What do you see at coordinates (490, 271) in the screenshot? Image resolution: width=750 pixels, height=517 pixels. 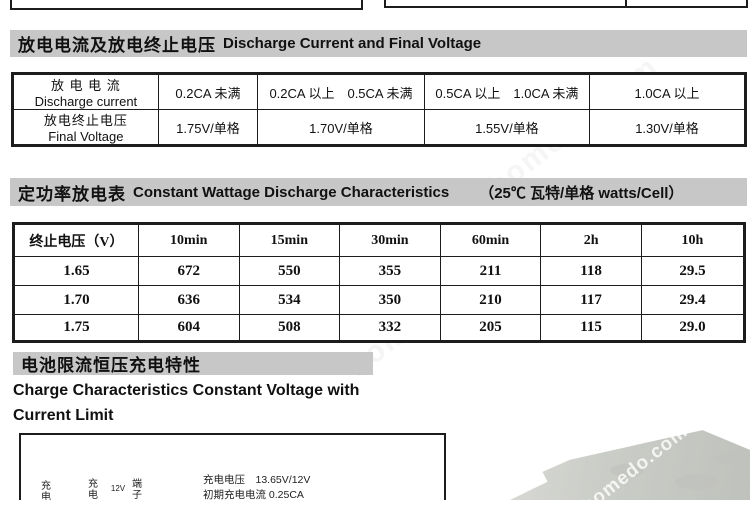 I see `table-cell: 211` at bounding box center [490, 271].